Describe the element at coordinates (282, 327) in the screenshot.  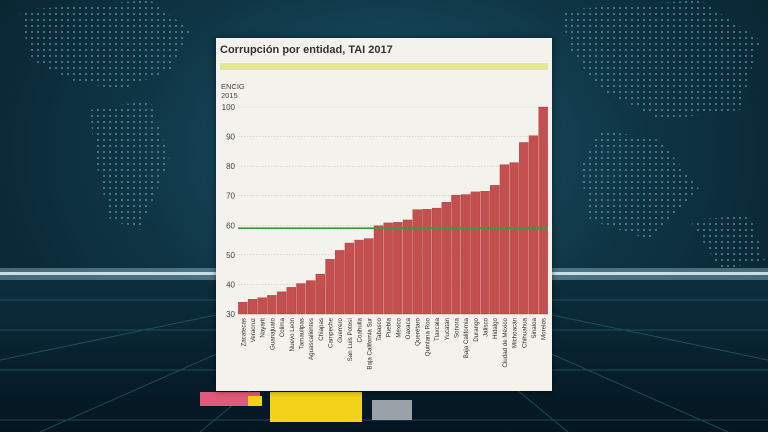
I see `x-tick-label: Colima` at that location.